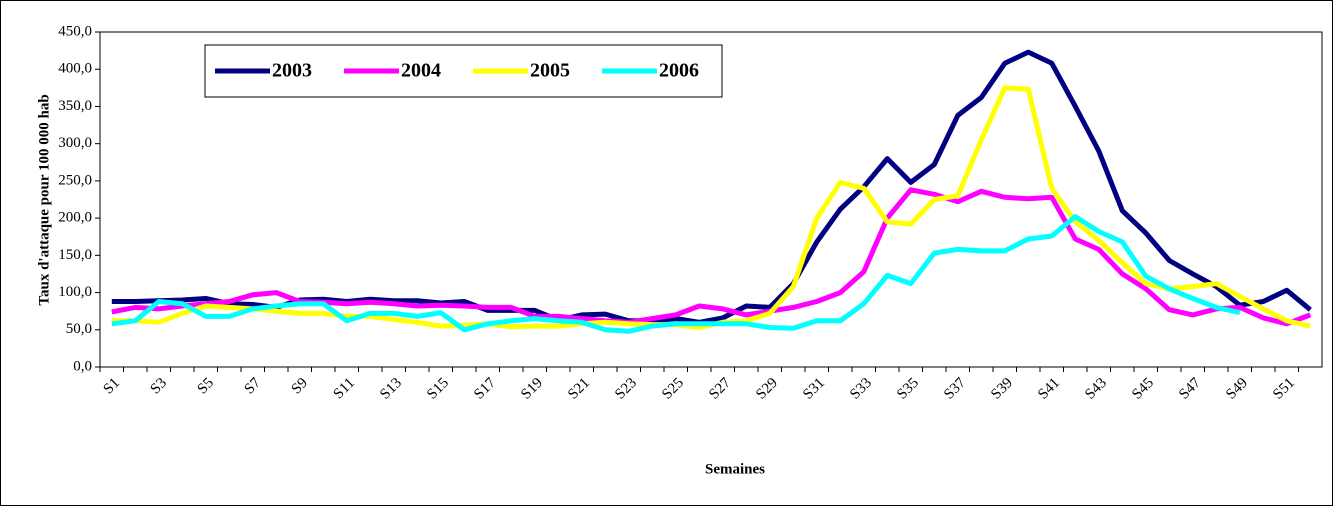 The height and width of the screenshot is (506, 1333). Describe the element at coordinates (735, 469) in the screenshot. I see `x-axis-title: Semaines` at that location.